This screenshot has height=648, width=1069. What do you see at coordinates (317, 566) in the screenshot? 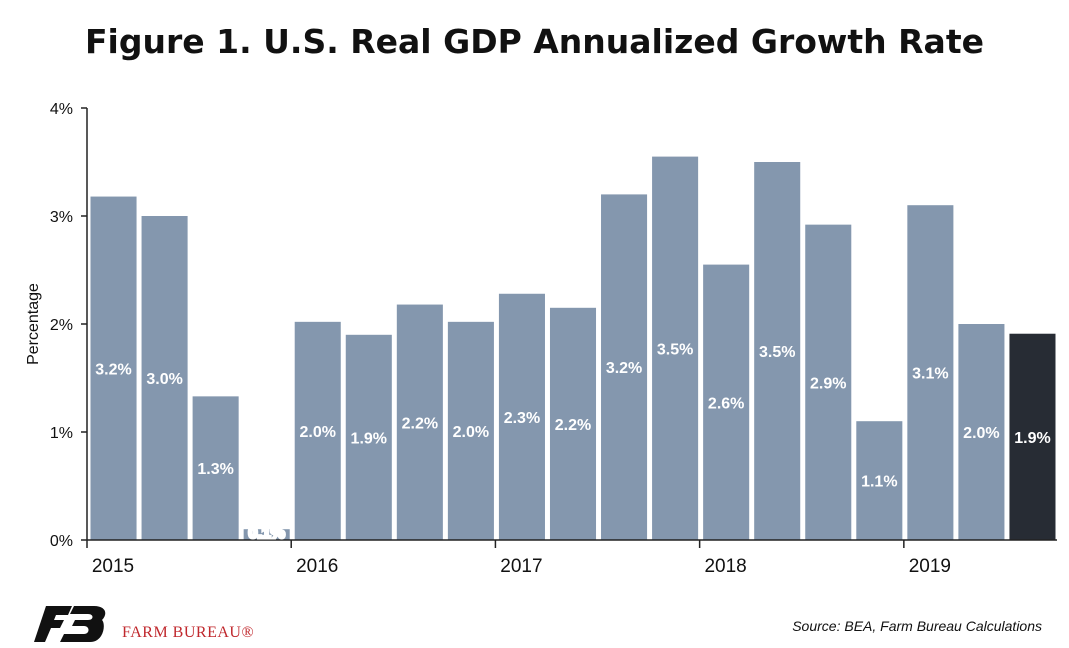
I see `x-tick-label: 2016` at bounding box center [317, 566].